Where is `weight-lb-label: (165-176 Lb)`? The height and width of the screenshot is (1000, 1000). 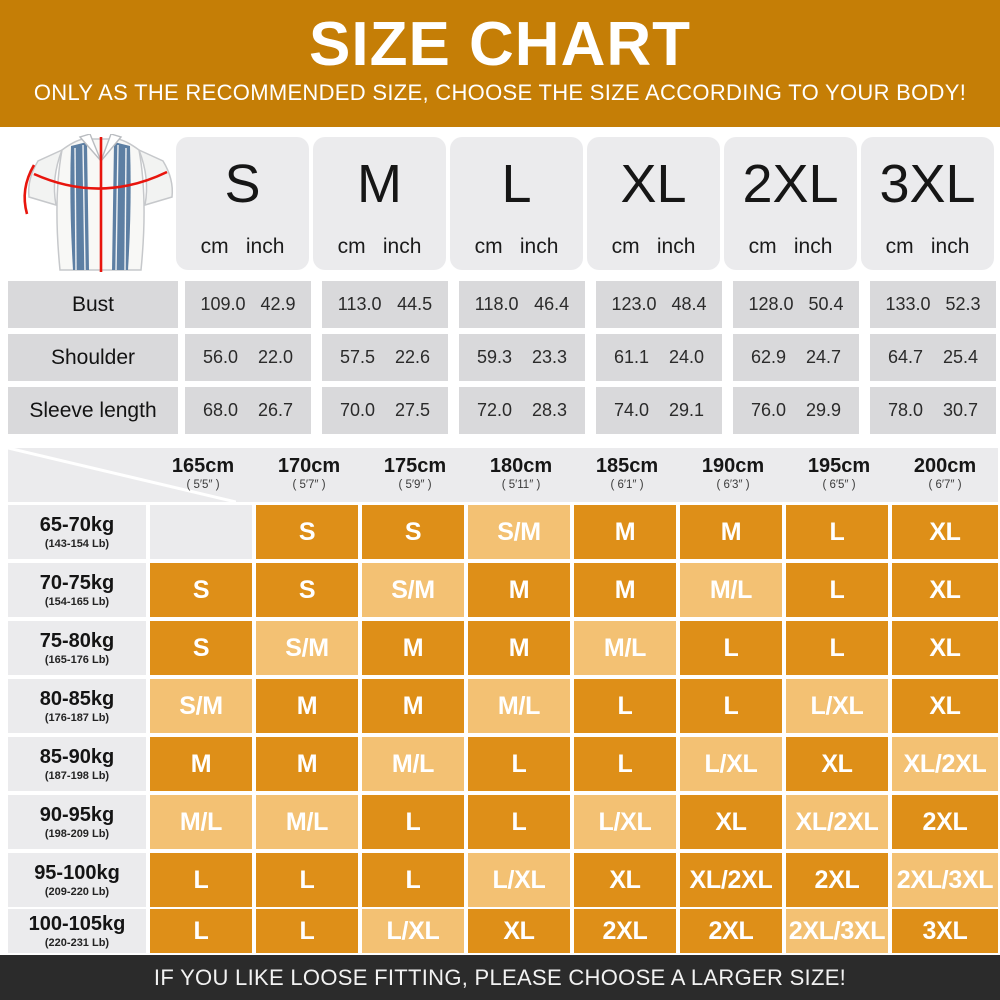
weight-lb-label: (165-176 Lb) is located at coordinates (77, 659).